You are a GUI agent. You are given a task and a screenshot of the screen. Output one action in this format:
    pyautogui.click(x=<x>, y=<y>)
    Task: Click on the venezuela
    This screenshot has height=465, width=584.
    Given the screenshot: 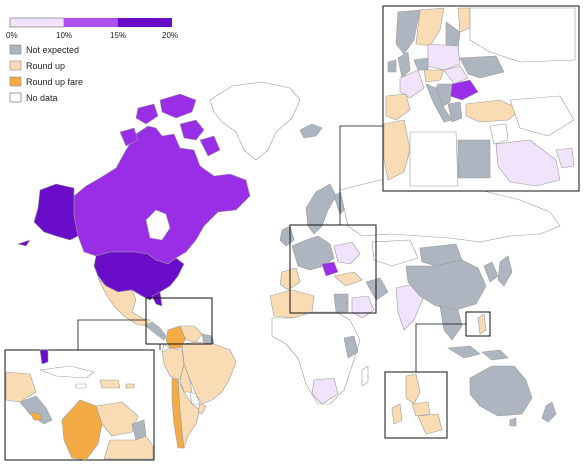 What is the action you would take?
    pyautogui.click(x=191, y=334)
    